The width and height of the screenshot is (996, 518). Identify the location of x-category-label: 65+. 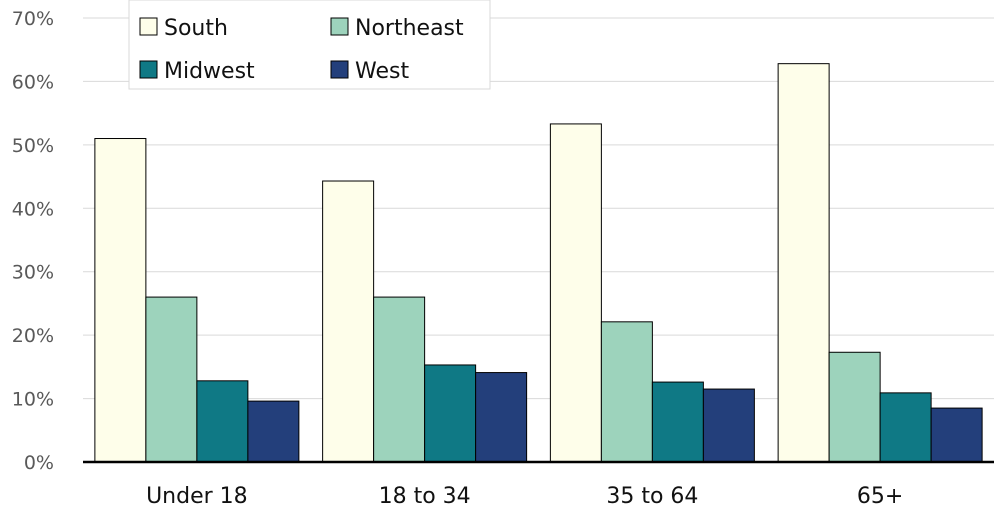
(880, 496).